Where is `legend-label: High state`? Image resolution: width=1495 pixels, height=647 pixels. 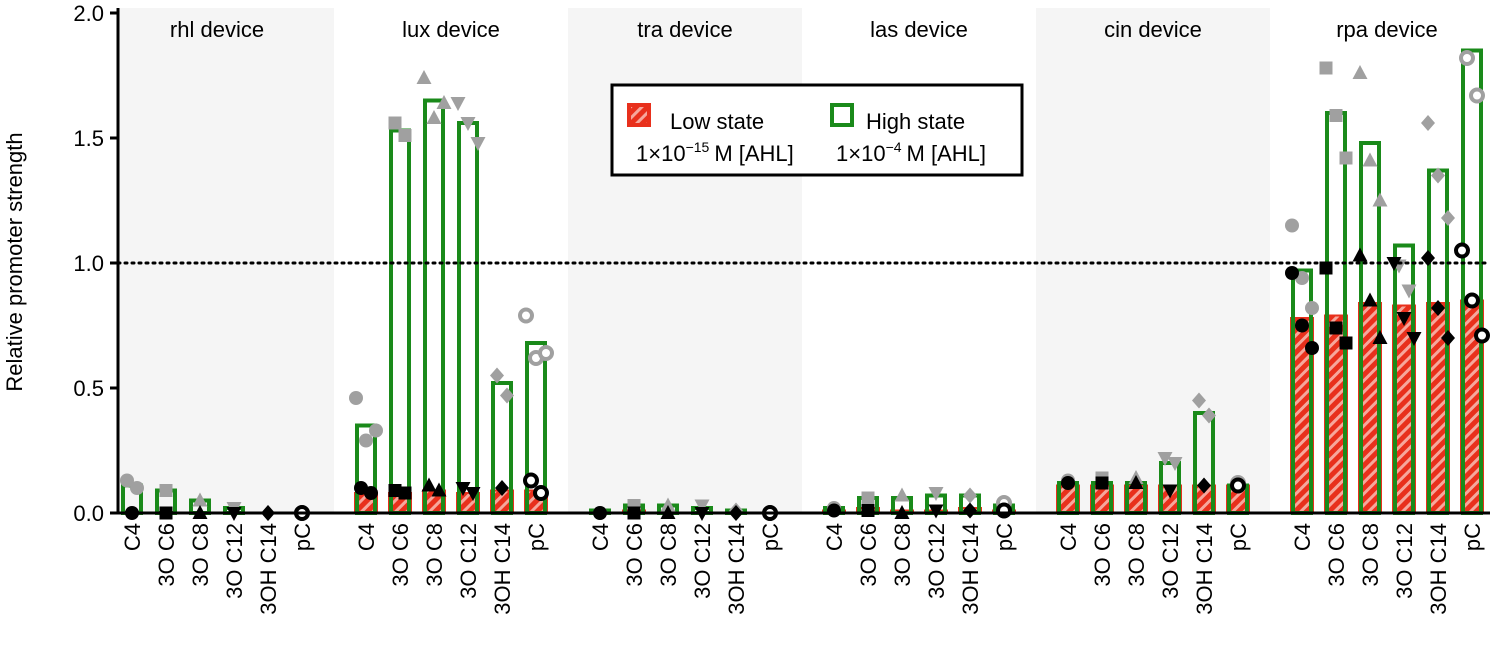 legend-label: High state is located at coordinates (915, 121).